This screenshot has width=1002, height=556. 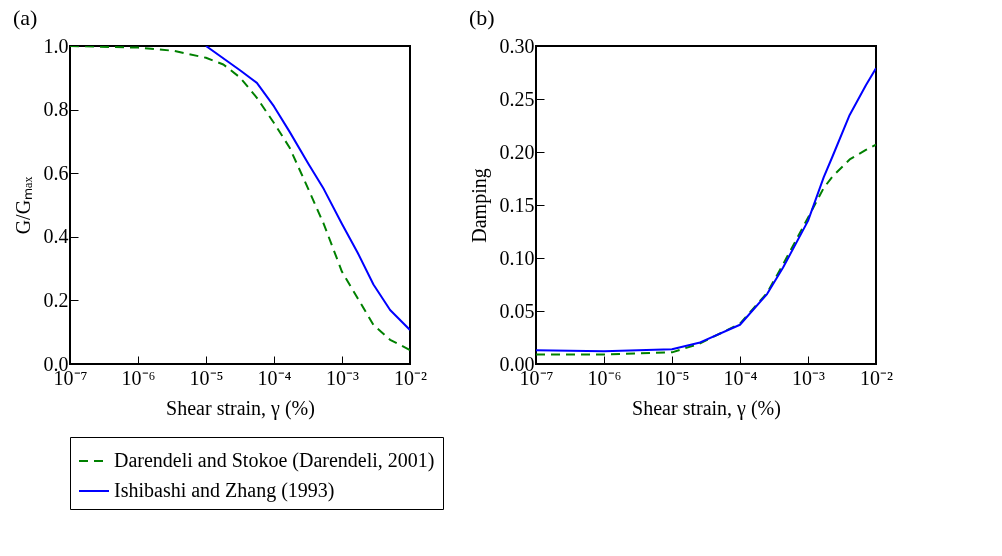 What do you see at coordinates (56, 109) in the screenshot?
I see `y-tick-label: 0.8` at bounding box center [56, 109].